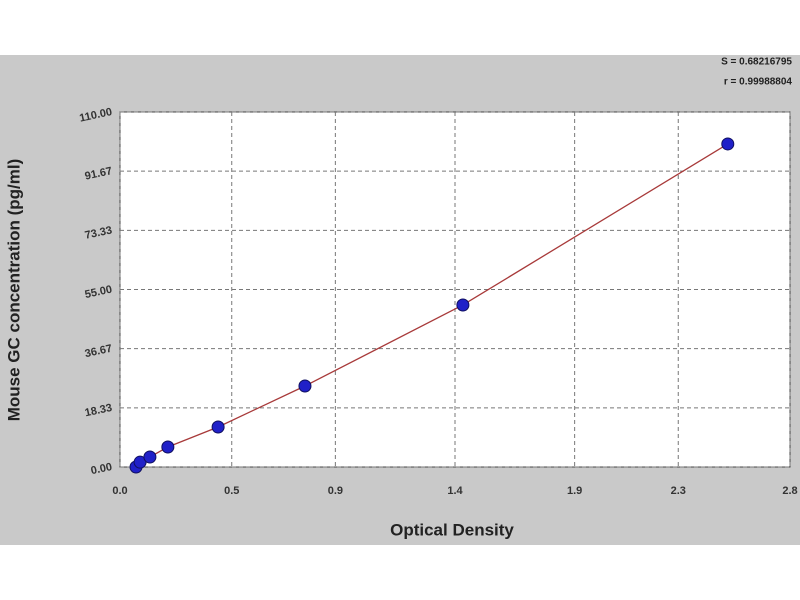  What do you see at coordinates (98, 410) in the screenshot?
I see `y-tick-label: 18.33` at bounding box center [98, 410].